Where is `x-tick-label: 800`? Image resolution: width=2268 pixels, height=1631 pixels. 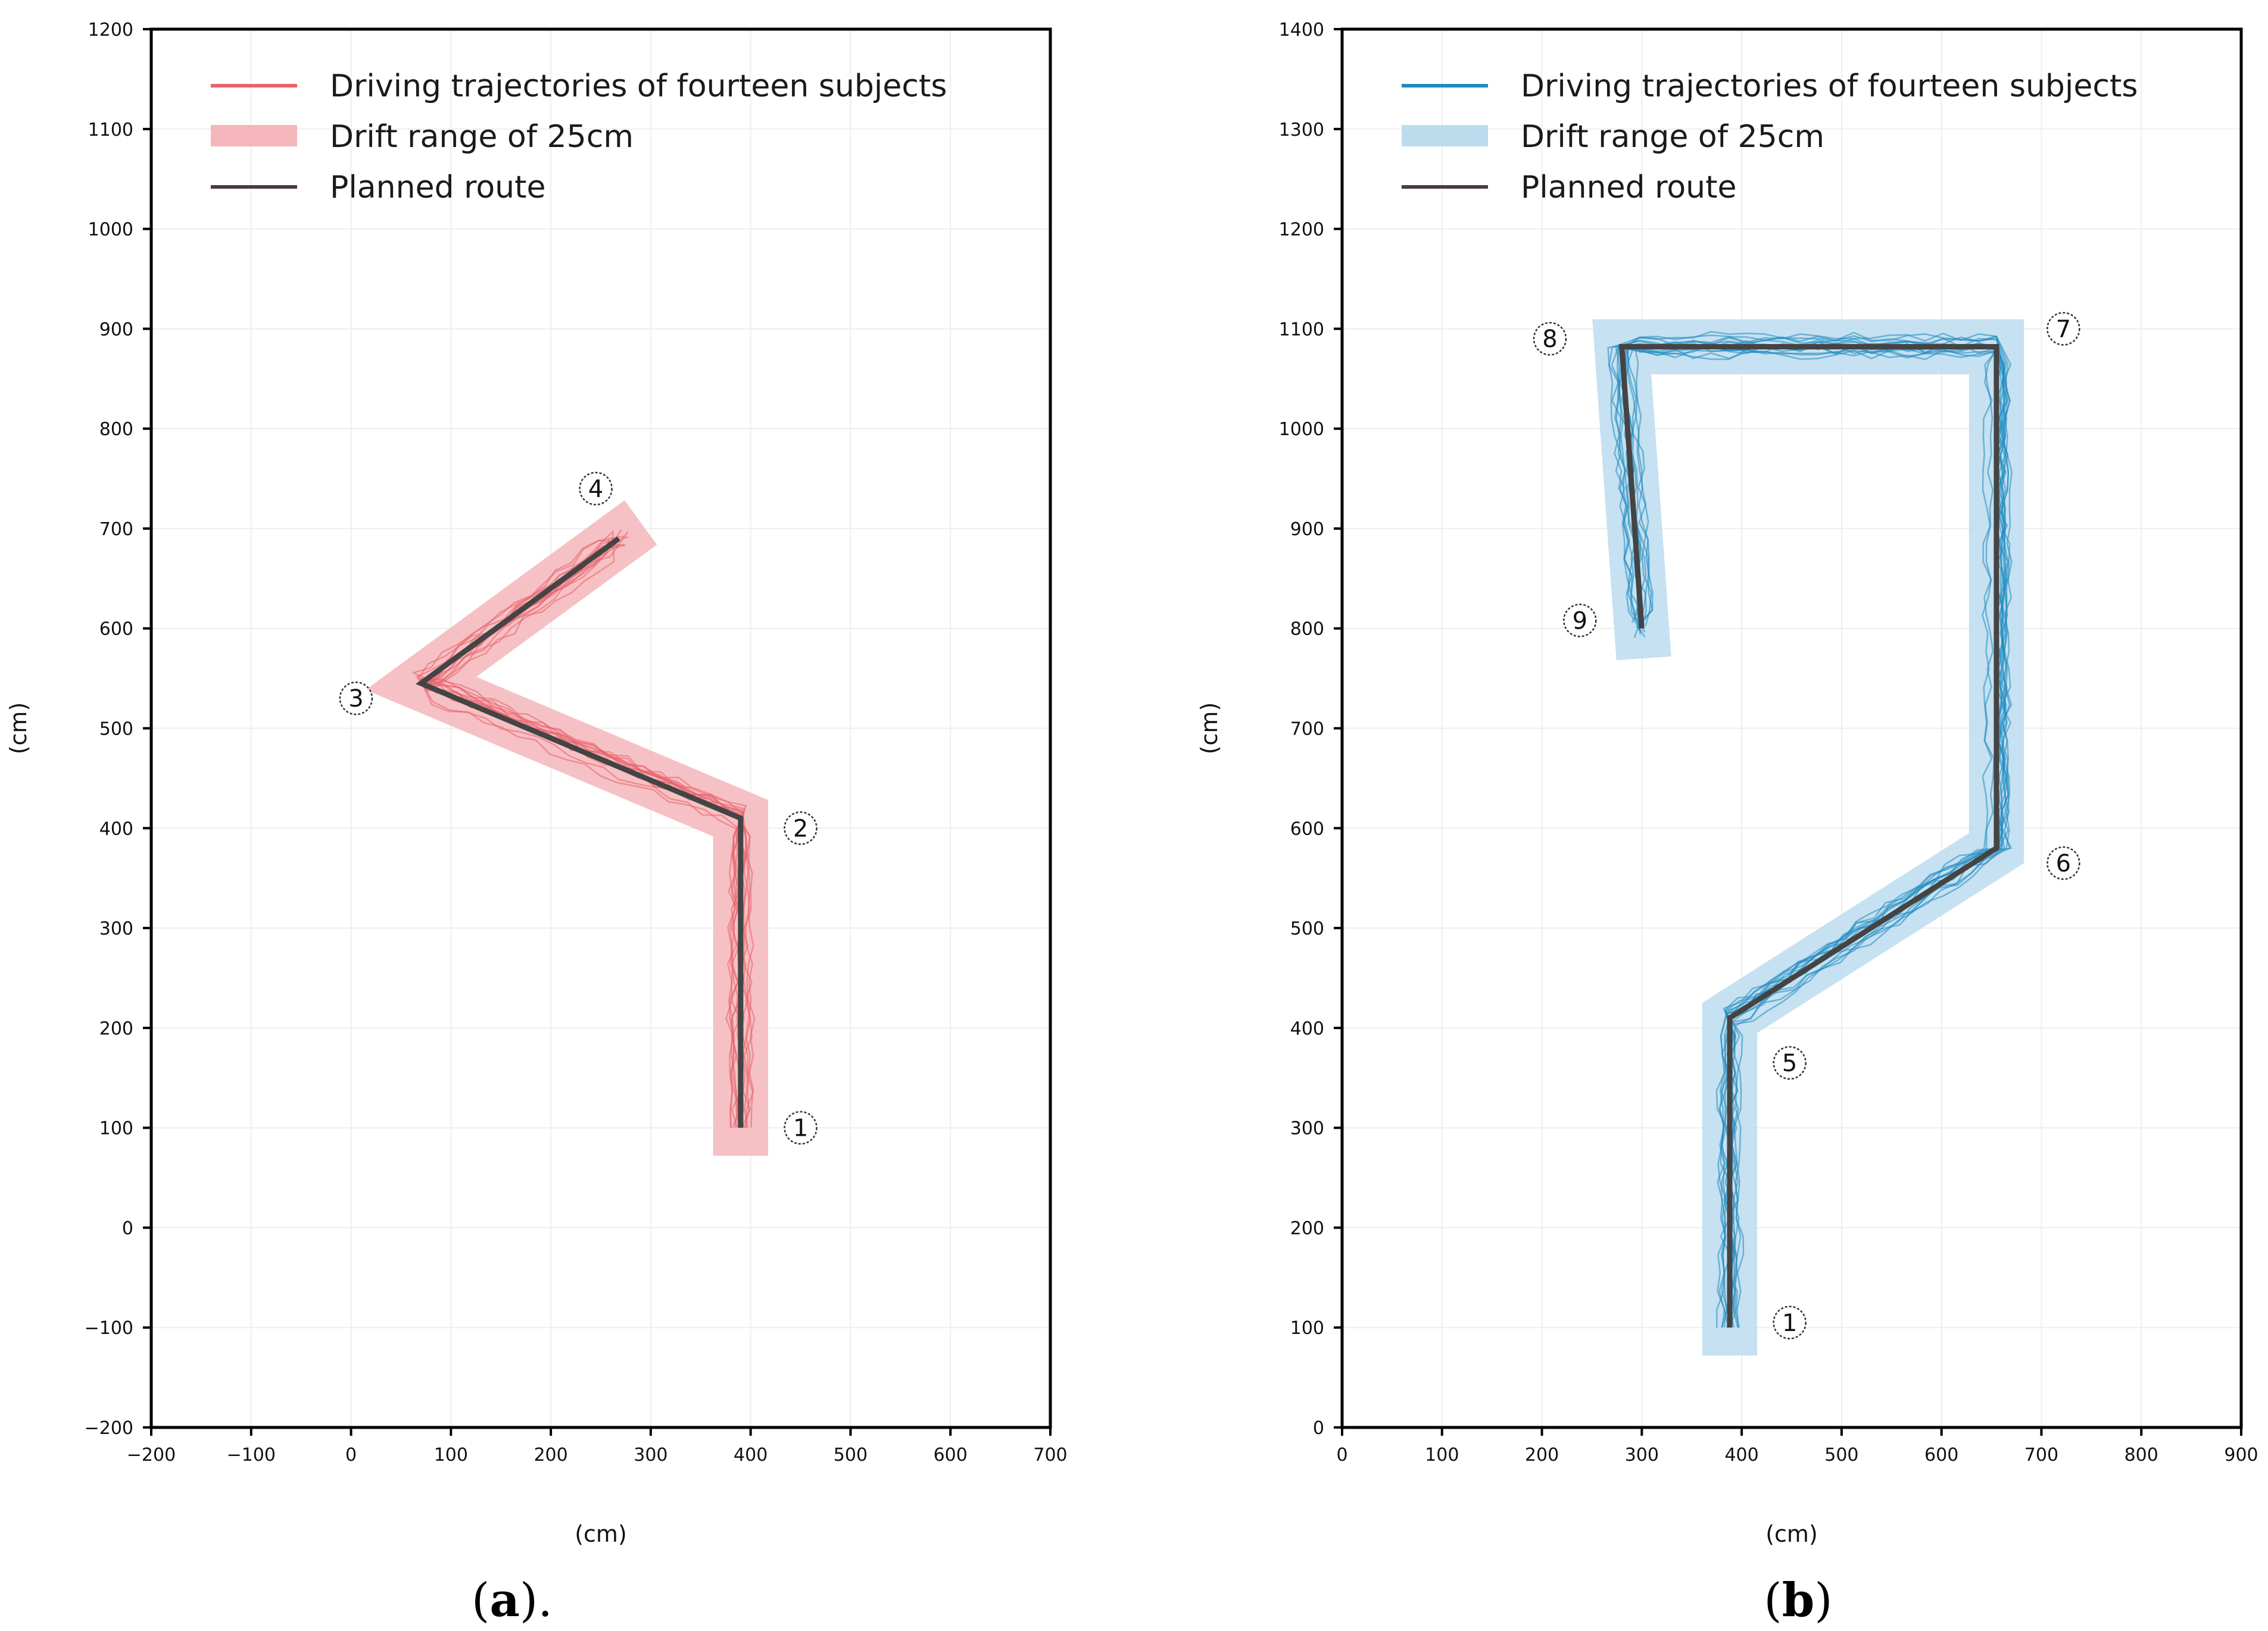 x-tick-label: 800 is located at coordinates (2141, 1455).